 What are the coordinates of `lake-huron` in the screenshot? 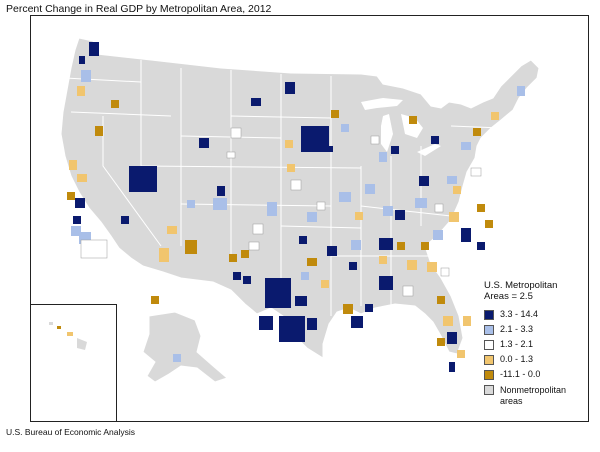 It's located at (412, 126).